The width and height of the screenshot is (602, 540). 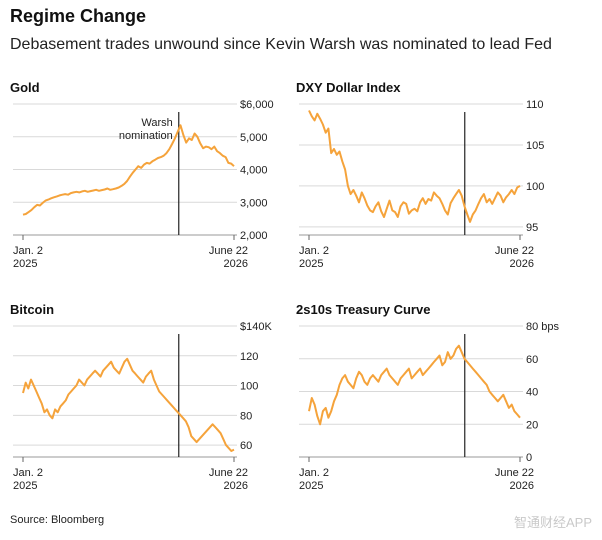 I want to click on y-tick-label: 110, so click(x=535, y=105).